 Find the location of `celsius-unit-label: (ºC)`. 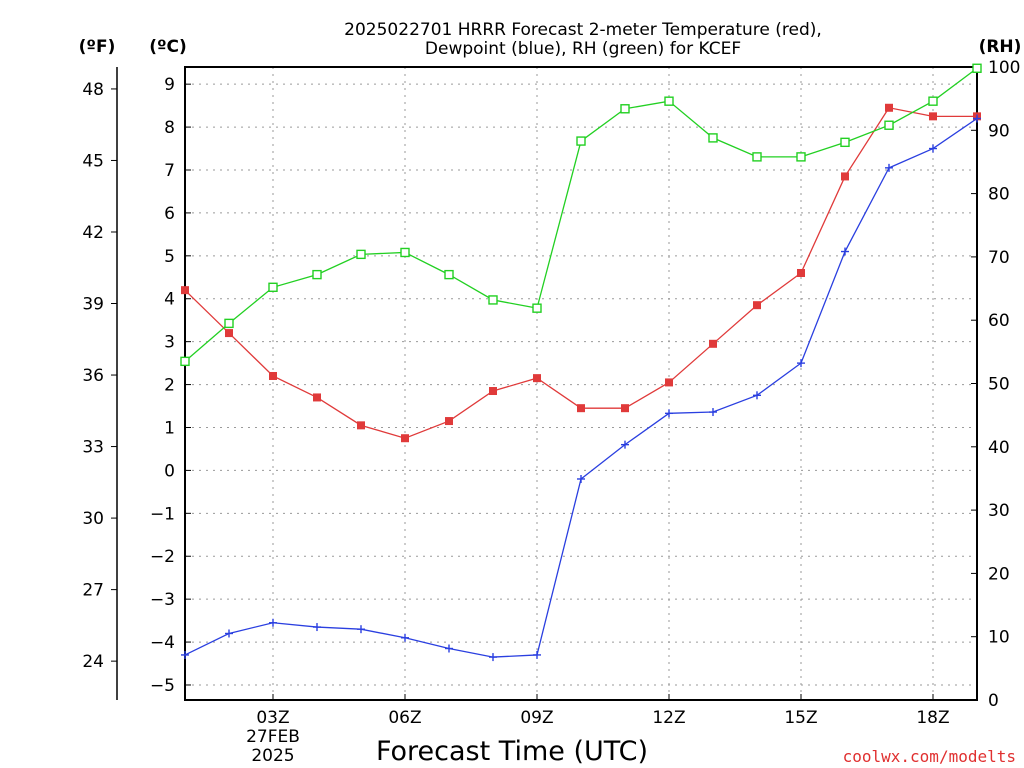

celsius-unit-label: (ºC) is located at coordinates (168, 47).